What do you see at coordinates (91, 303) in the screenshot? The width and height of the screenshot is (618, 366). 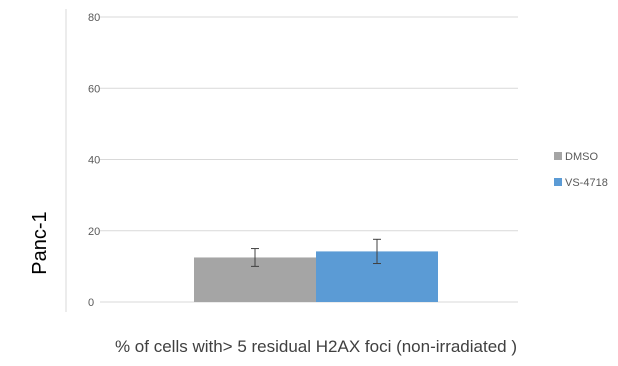 I see `y-tick-label: 0` at bounding box center [91, 303].